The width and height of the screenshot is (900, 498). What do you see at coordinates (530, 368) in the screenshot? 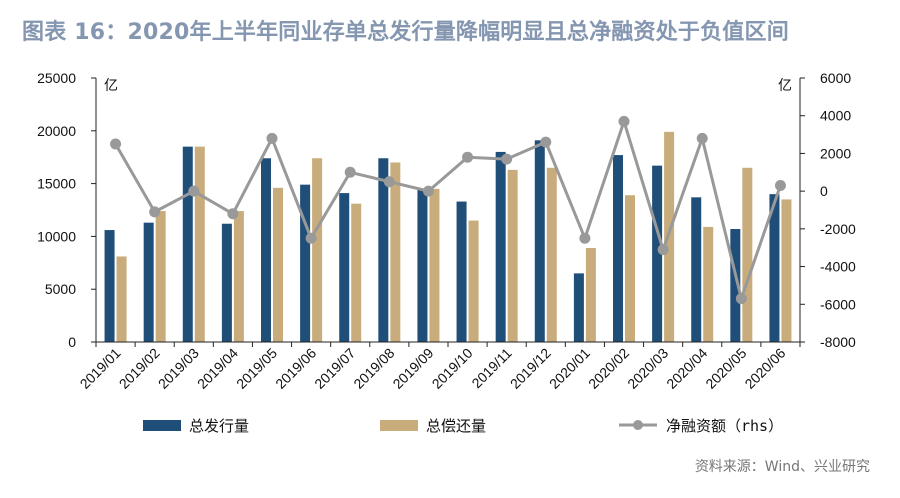
I see `x-tick-label: 2019/12` at bounding box center [530, 368].